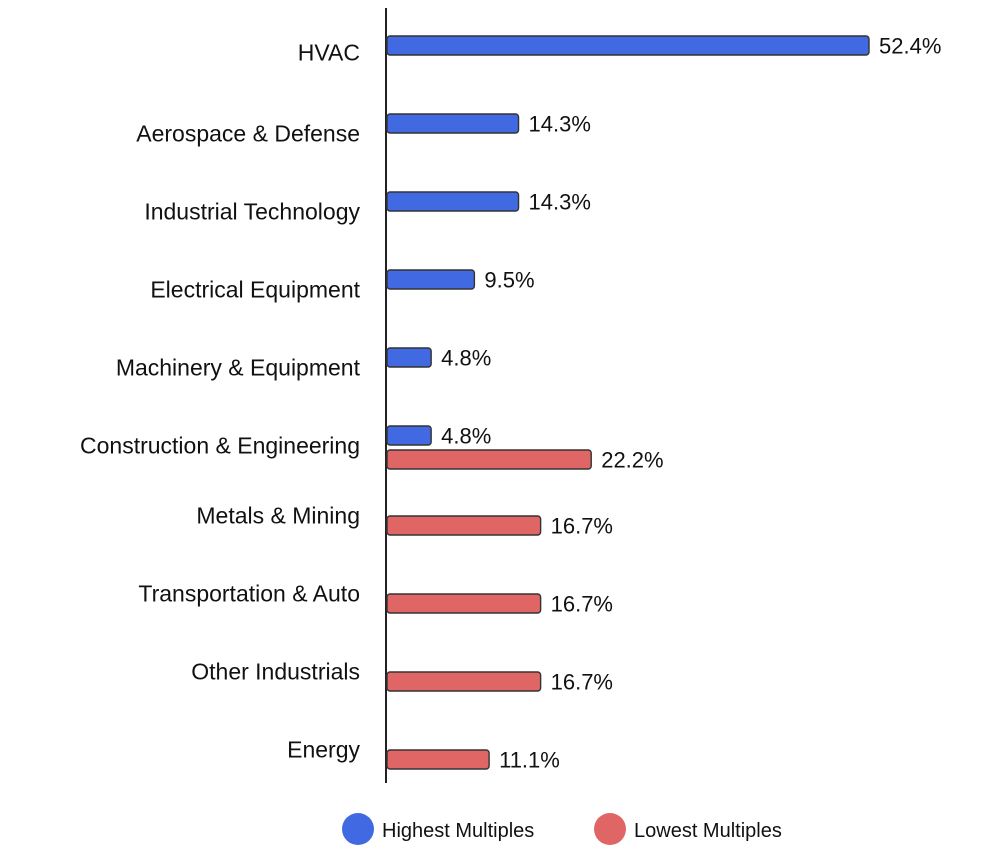 This screenshot has width=1000, height=868. What do you see at coordinates (509, 280) in the screenshot?
I see `data-label: 9.5%` at bounding box center [509, 280].